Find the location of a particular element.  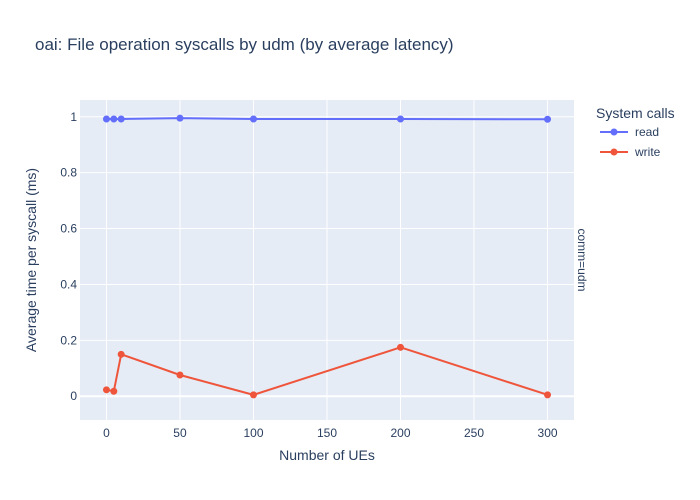

legend-label-write: write is located at coordinates (647, 152).